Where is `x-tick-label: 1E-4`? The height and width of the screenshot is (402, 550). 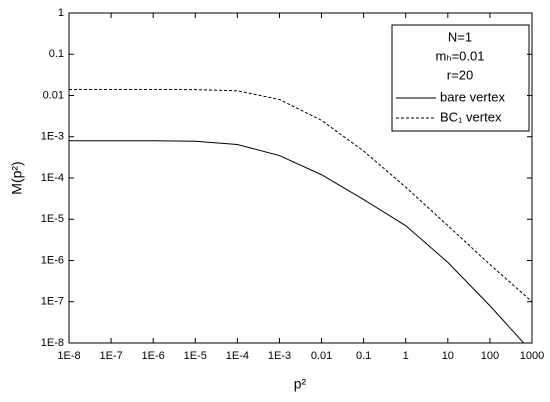 x-tick-label: 1E-4 is located at coordinates (237, 356).